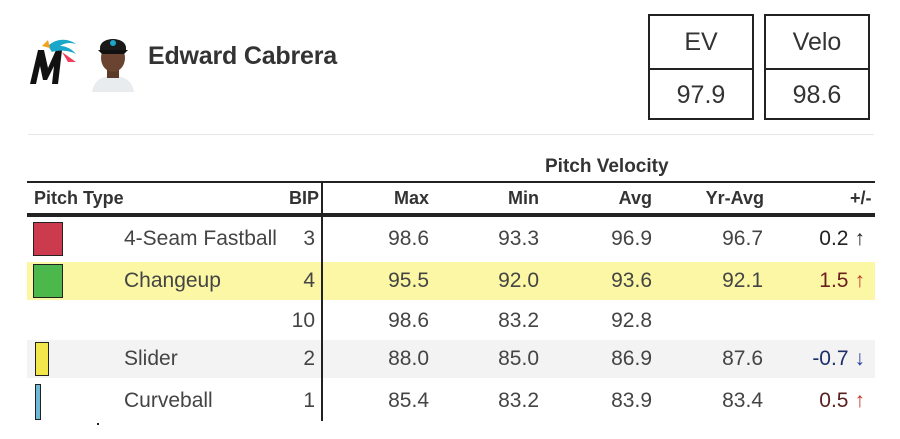  I want to click on avg-value: 83.9, so click(631, 400).